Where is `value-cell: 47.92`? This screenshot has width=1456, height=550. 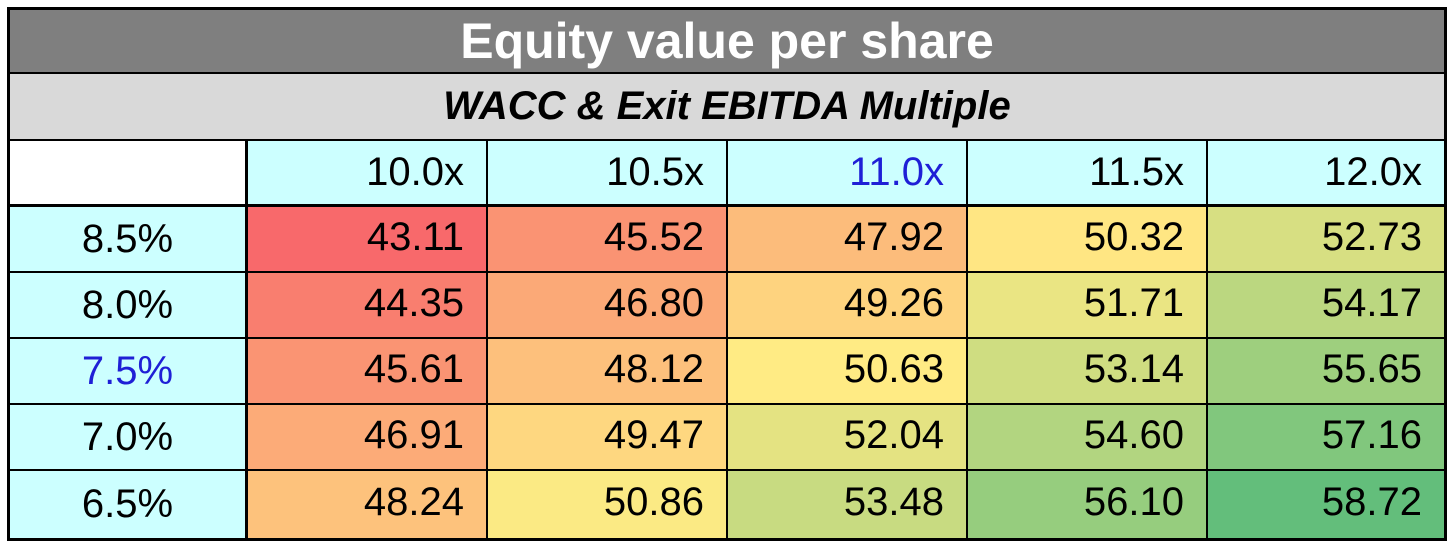
value-cell: 47.92 is located at coordinates (848, 240).